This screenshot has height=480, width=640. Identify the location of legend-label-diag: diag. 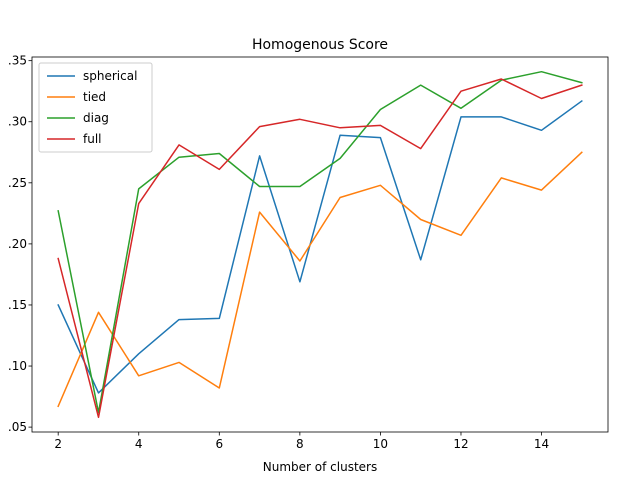
(96, 118).